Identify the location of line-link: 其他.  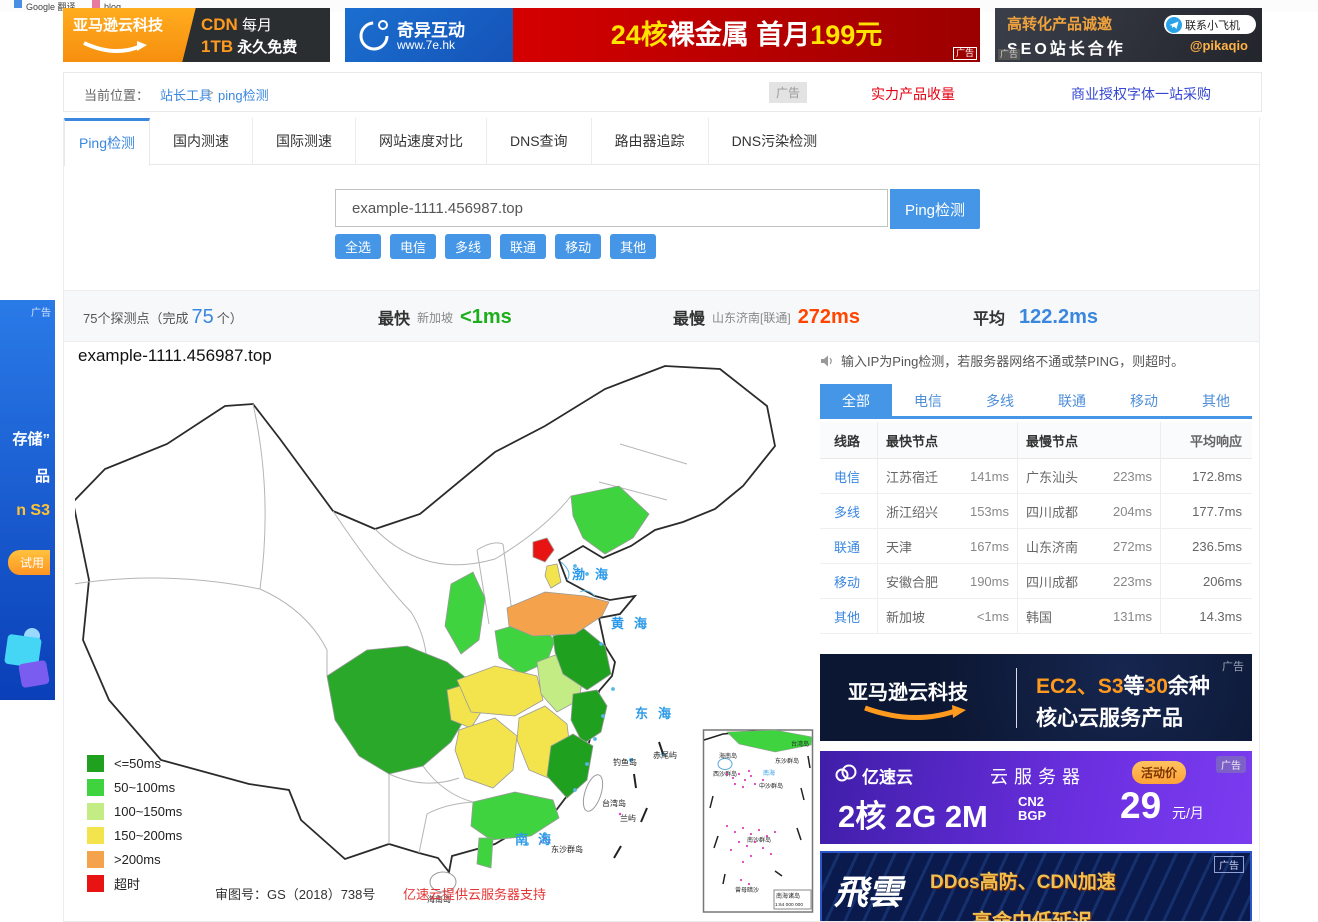
(847, 617).